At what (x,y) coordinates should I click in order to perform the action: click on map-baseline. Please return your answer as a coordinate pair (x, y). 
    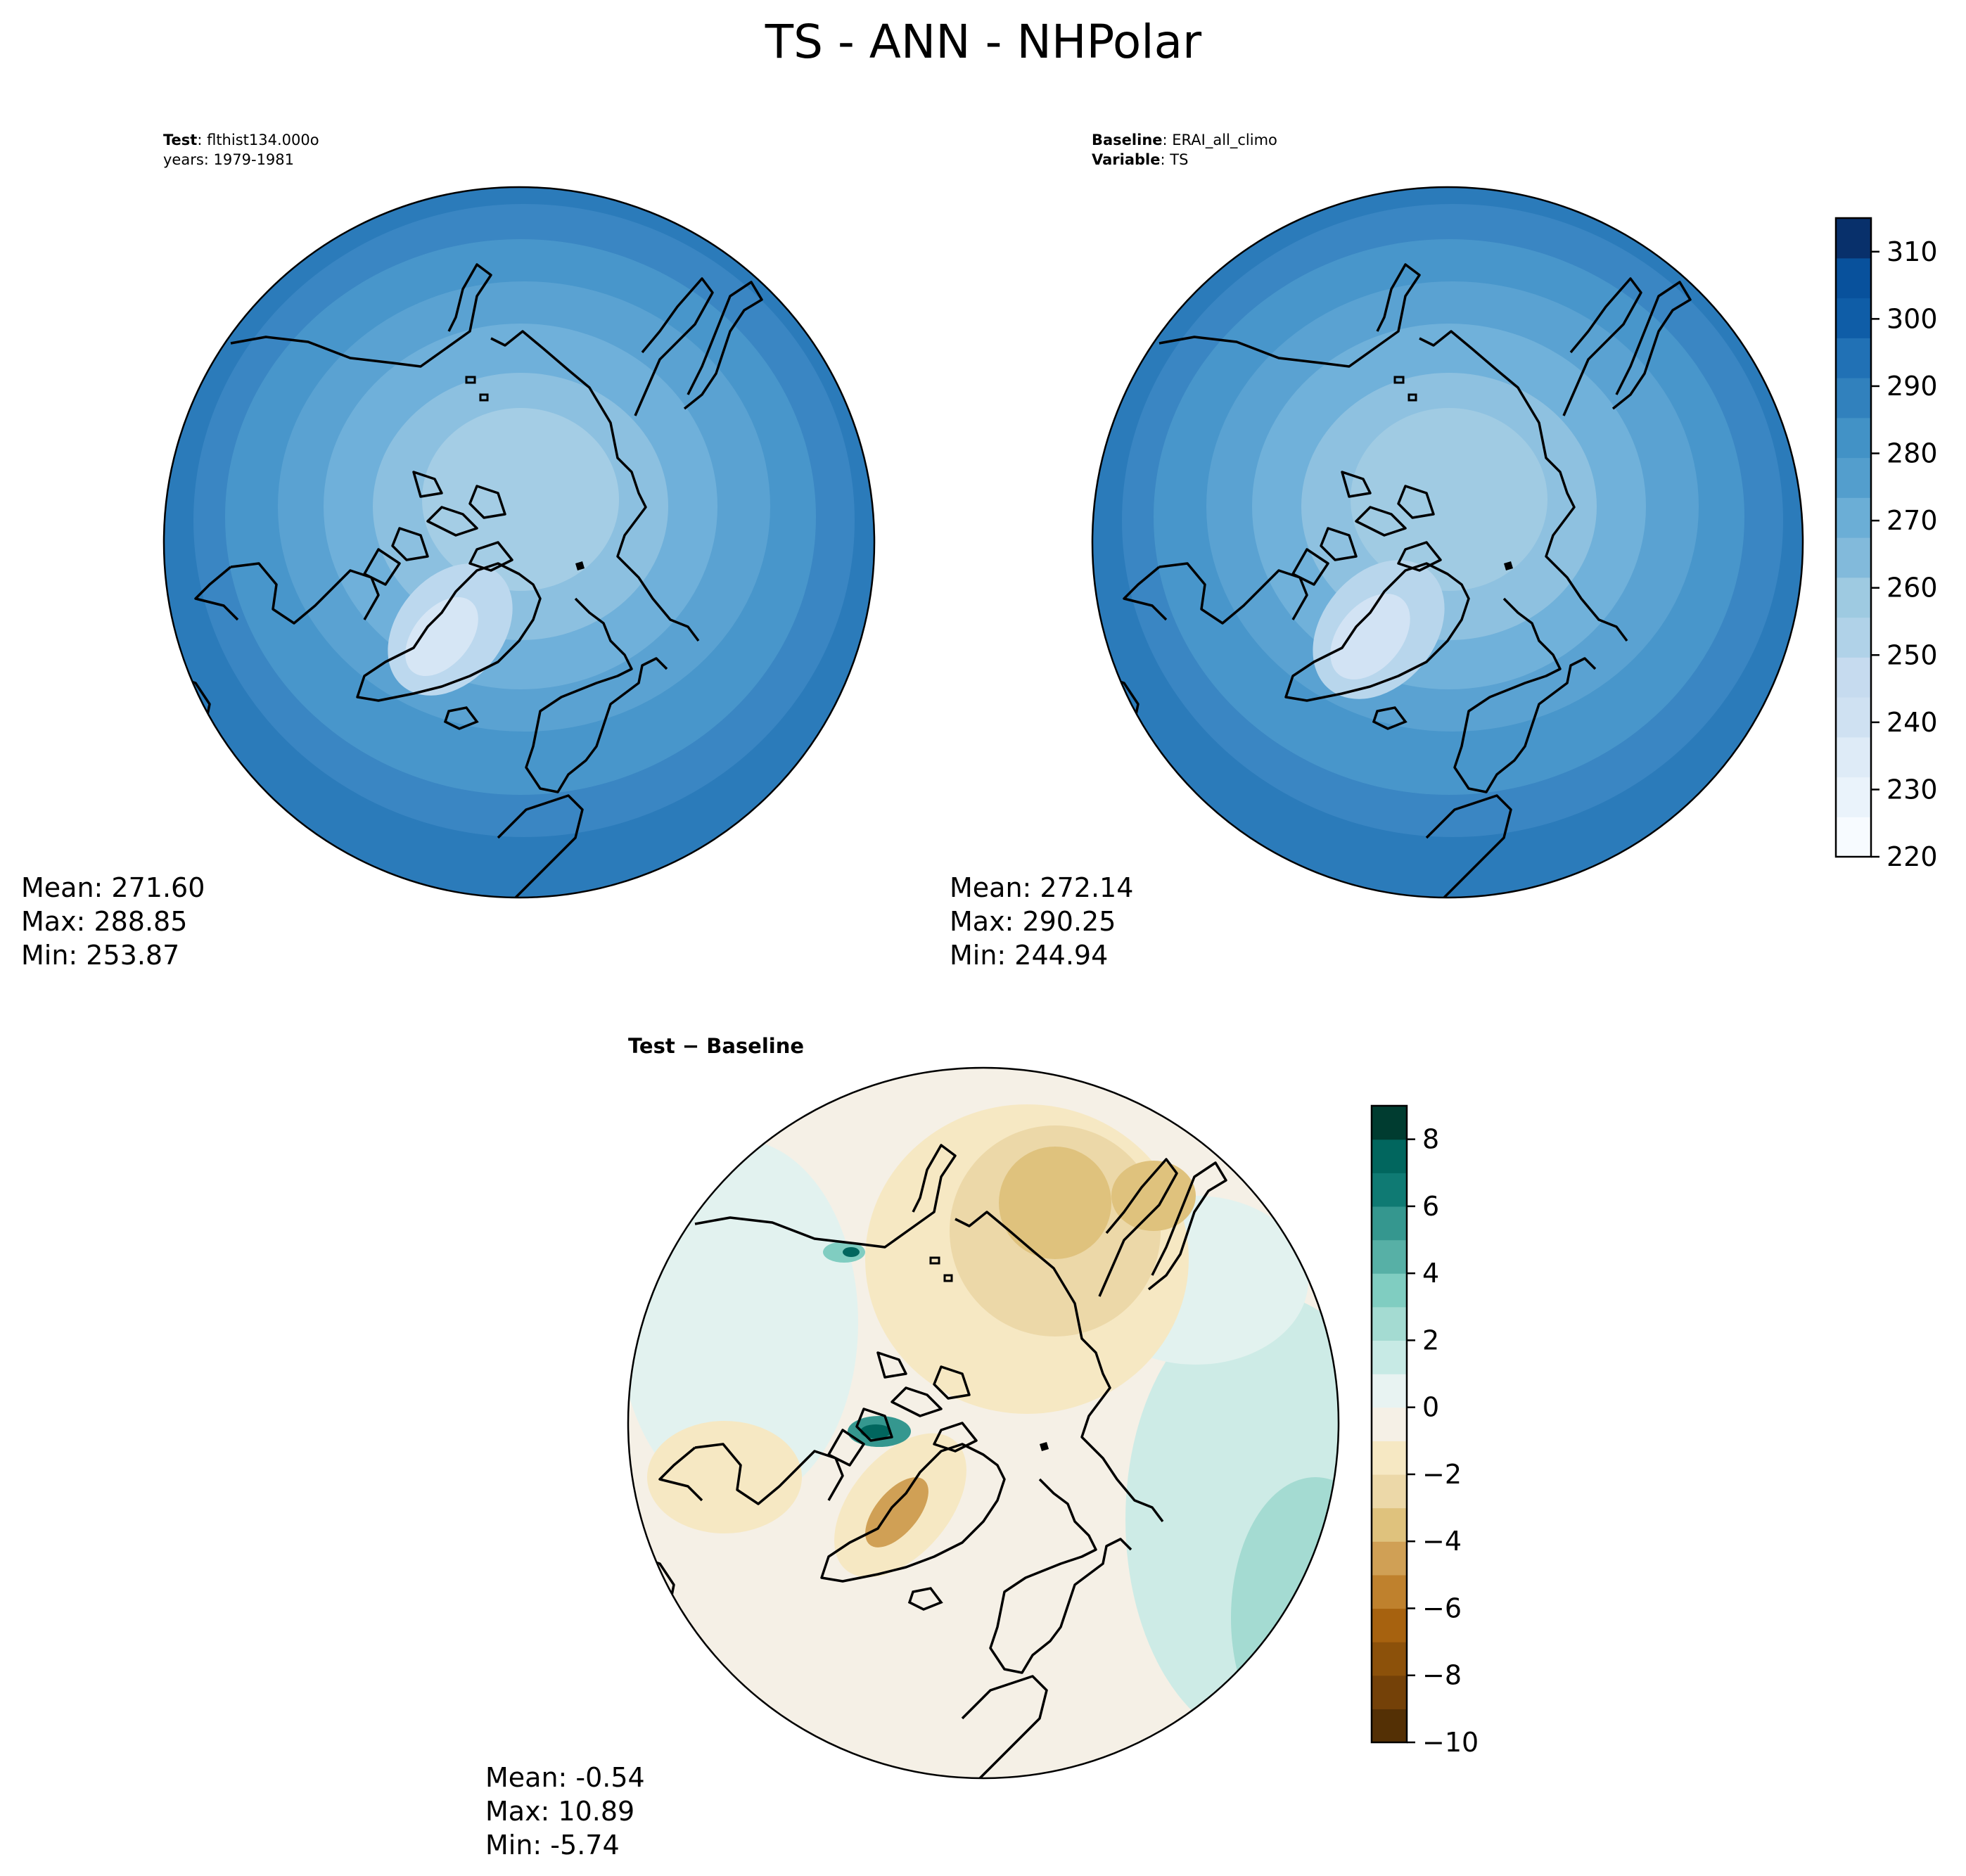
    Looking at the image, I should click on (1447, 542).